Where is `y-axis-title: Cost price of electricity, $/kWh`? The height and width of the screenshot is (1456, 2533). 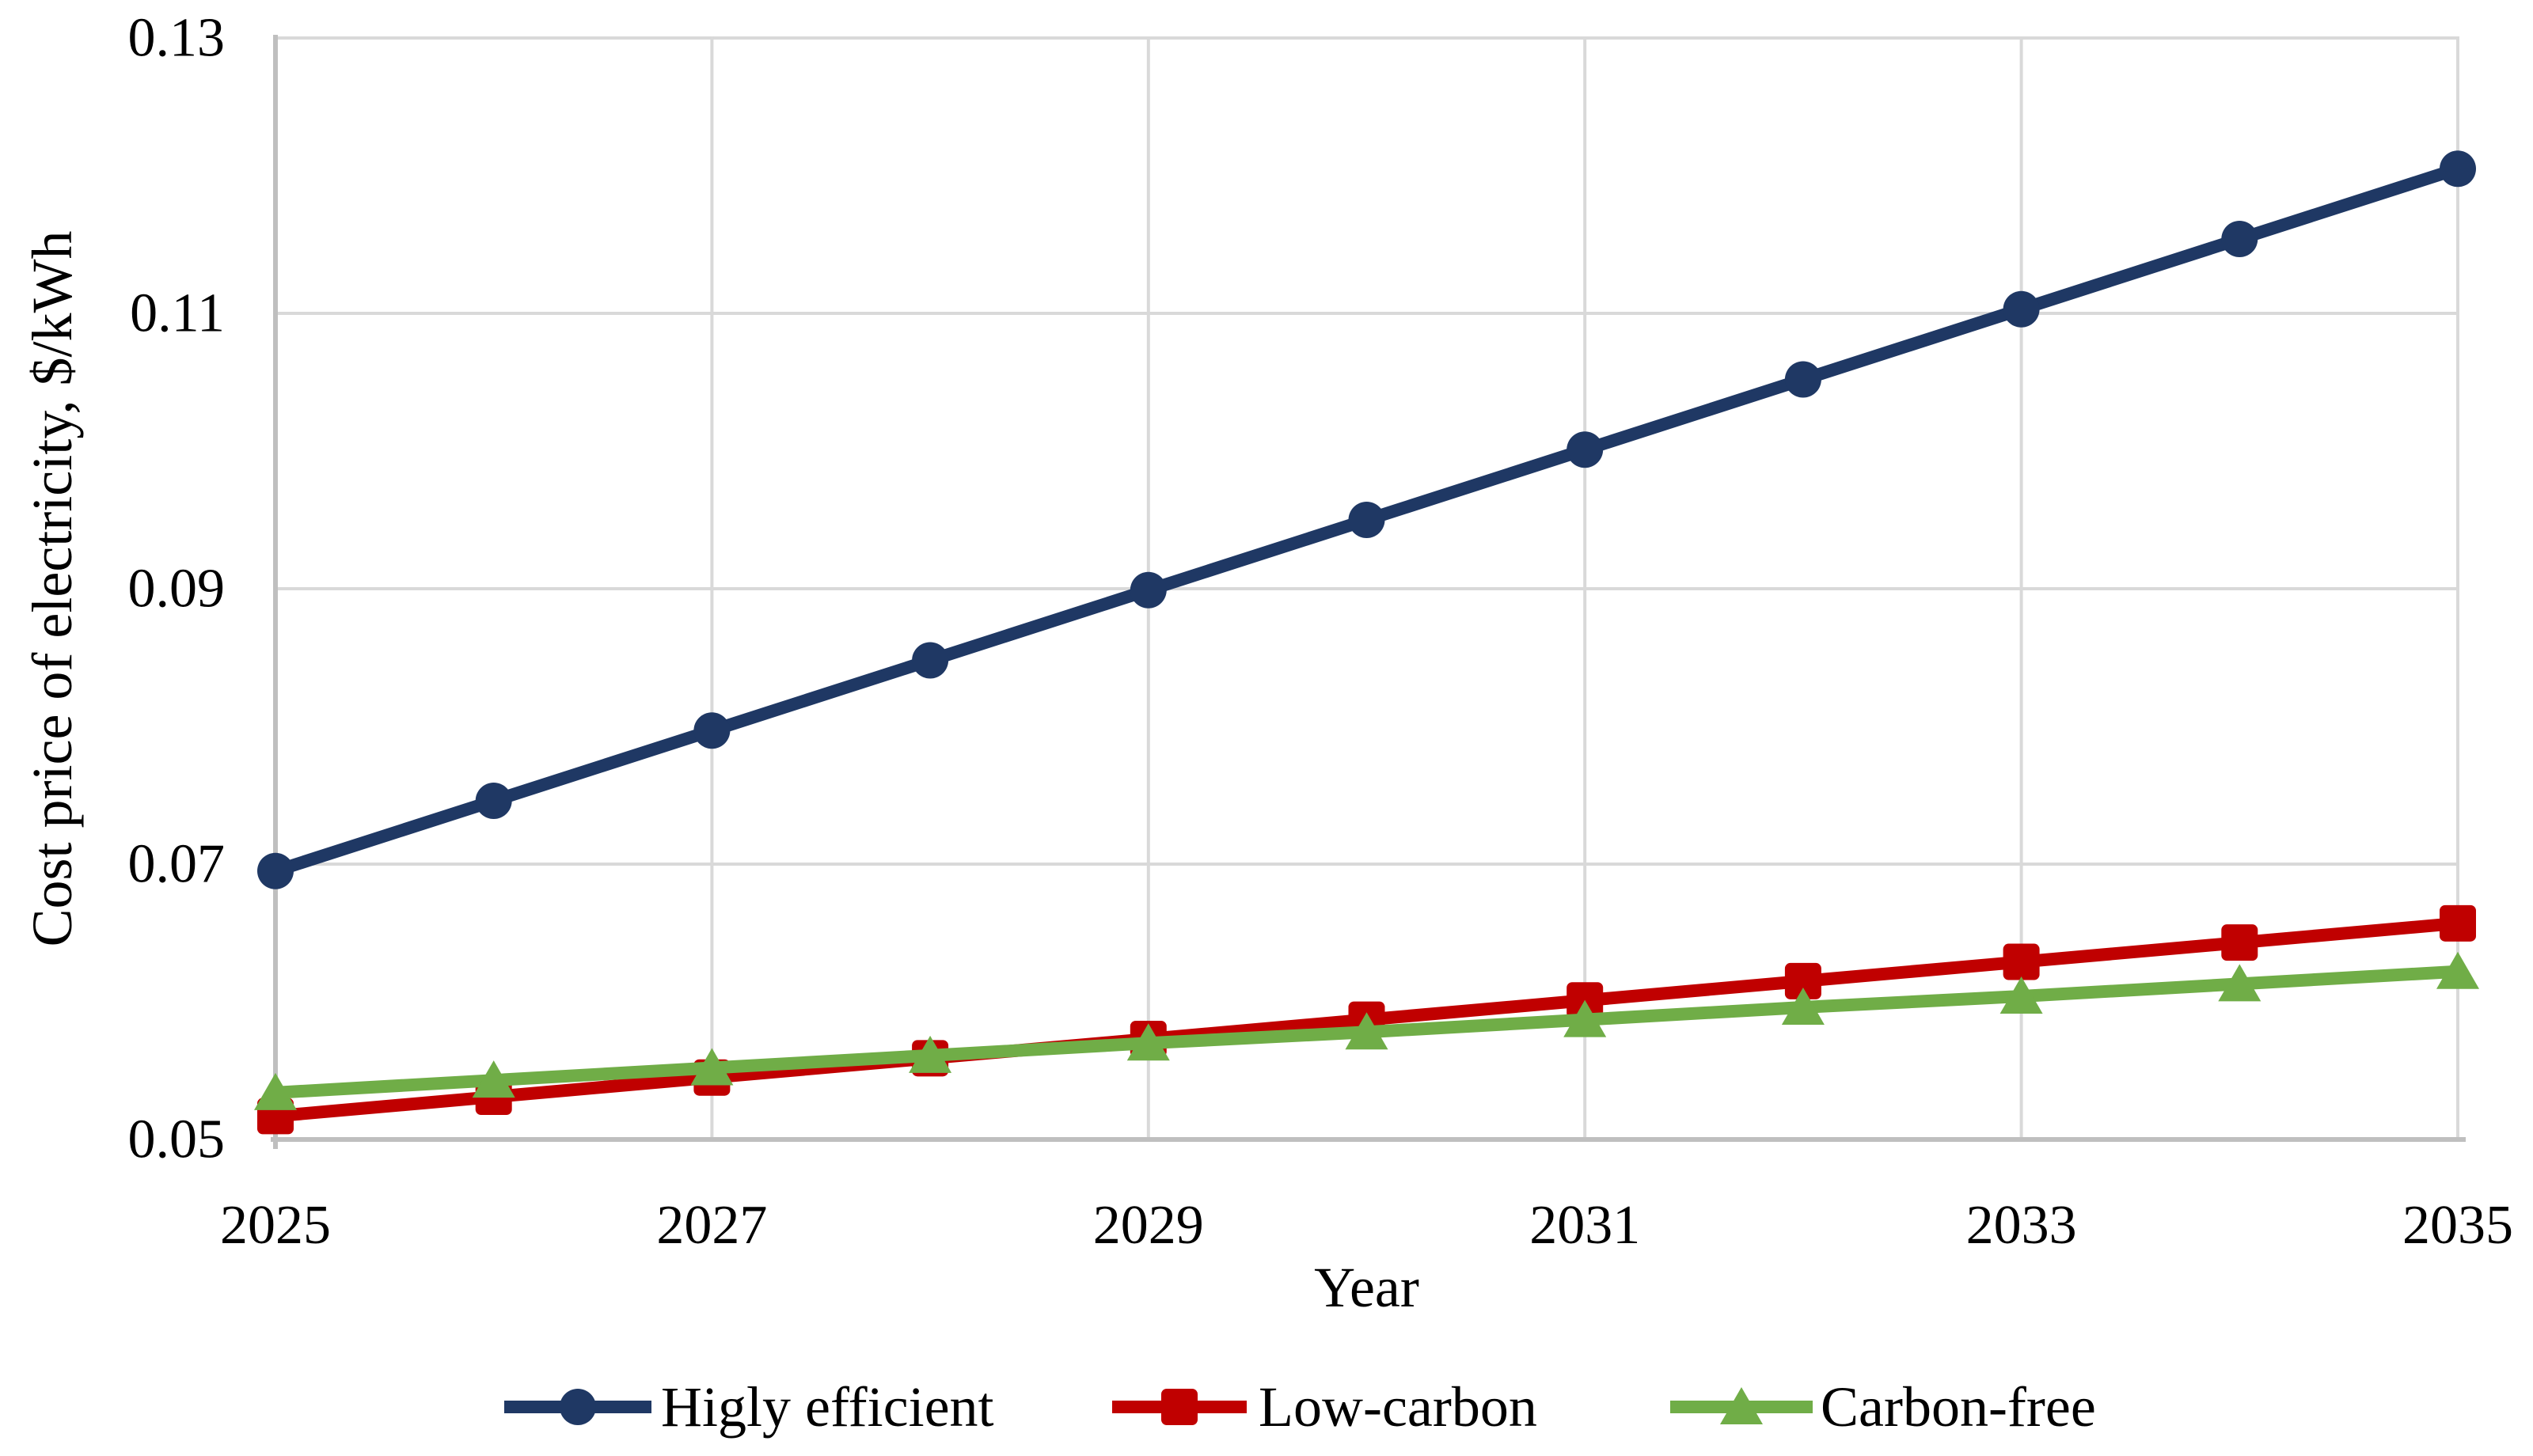
y-axis-title: Cost price of electricity, $/kWh is located at coordinates (52, 588).